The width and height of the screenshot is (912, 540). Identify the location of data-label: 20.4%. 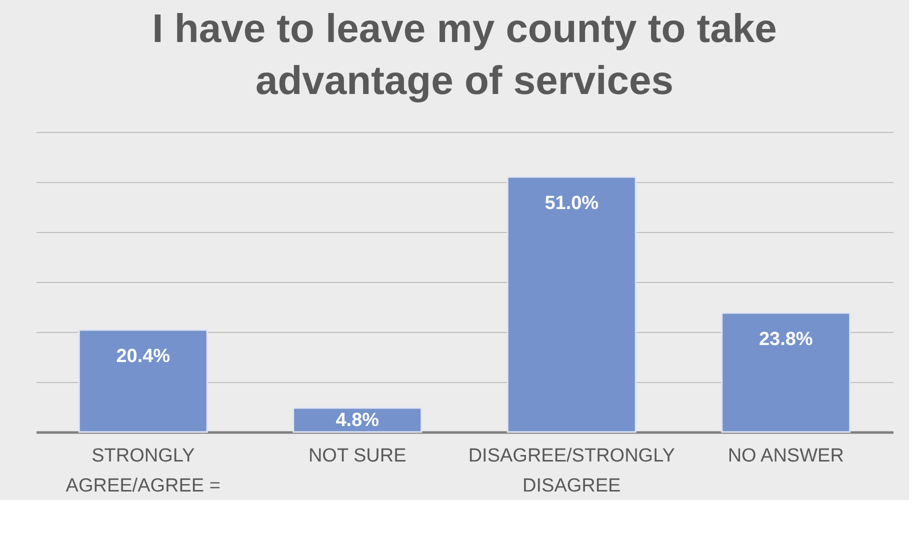
(143, 356).